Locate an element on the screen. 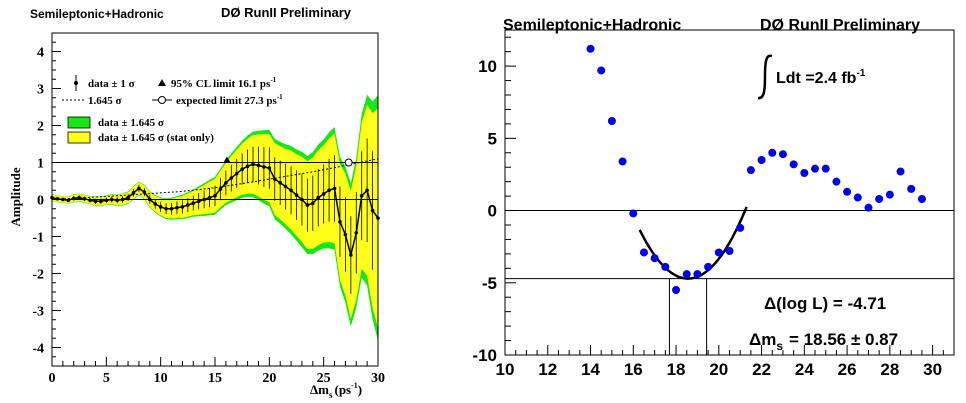 This screenshot has width=966, height=403. x-tick-label: 26 is located at coordinates (847, 369).